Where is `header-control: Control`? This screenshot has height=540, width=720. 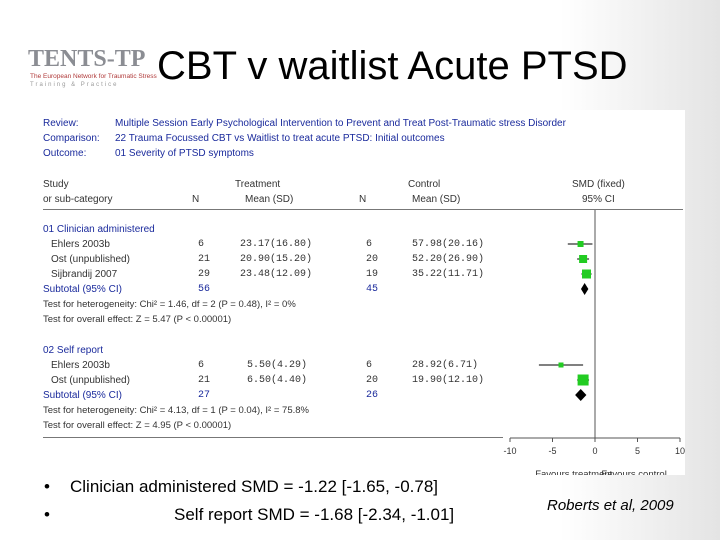 header-control: Control is located at coordinates (424, 184).